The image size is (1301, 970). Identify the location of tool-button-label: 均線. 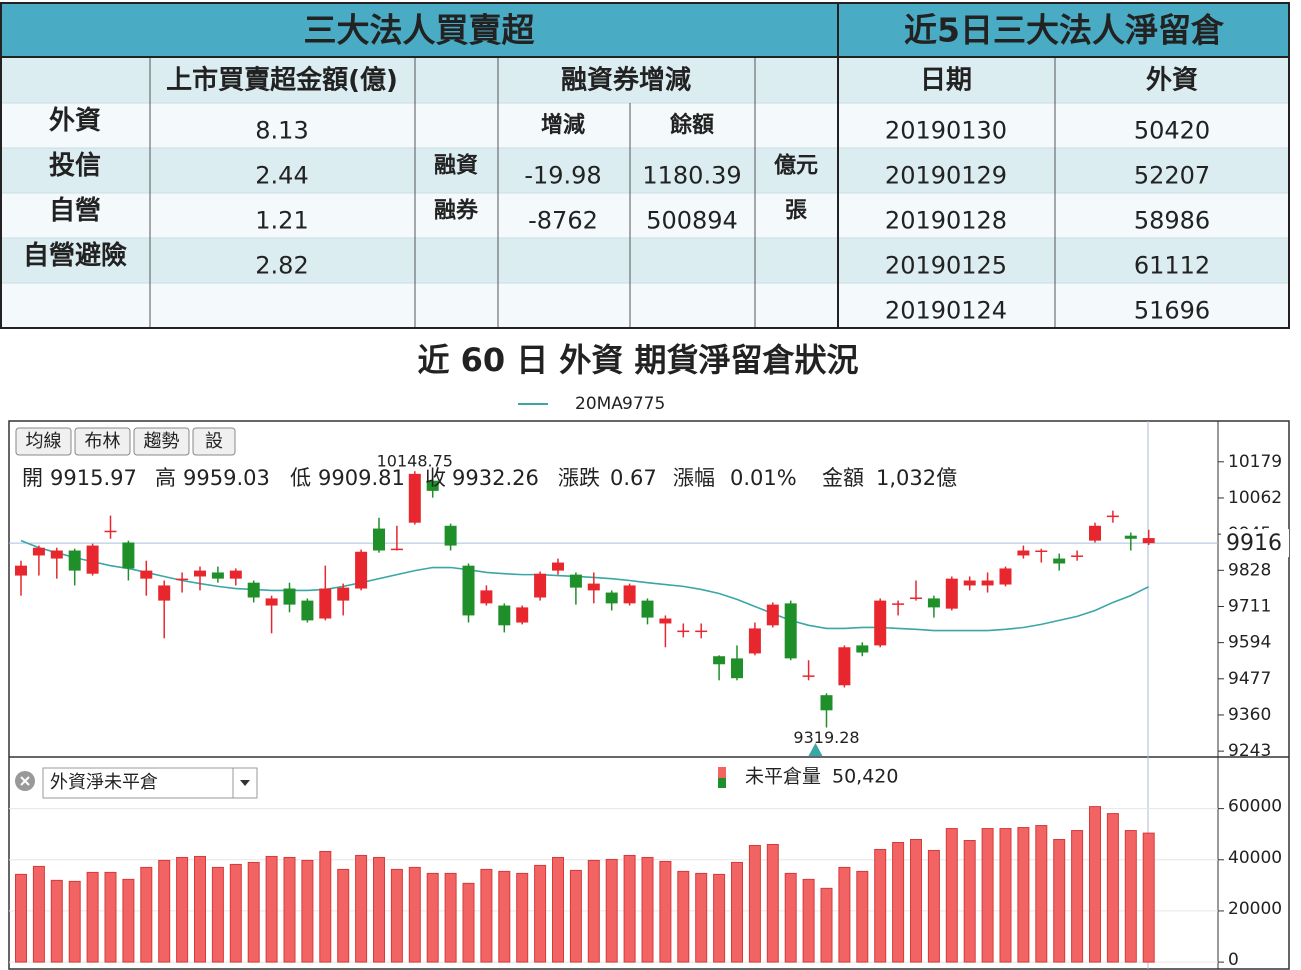
(44, 441).